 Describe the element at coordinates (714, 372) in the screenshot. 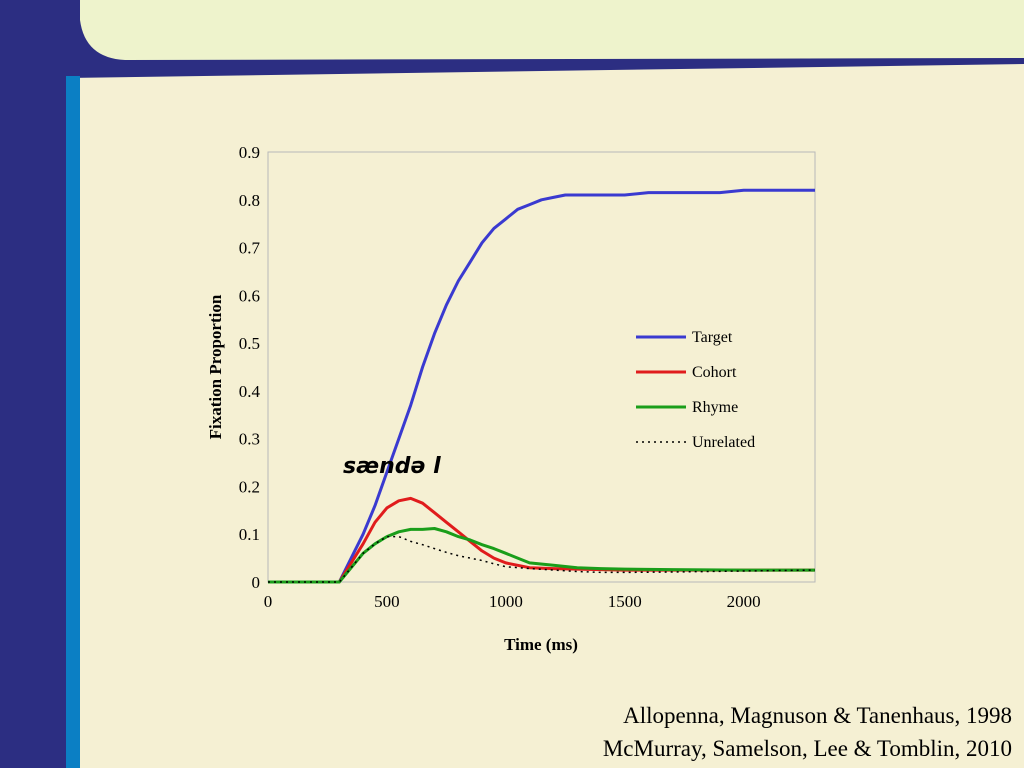

I see `legend-label-cohort: Cohort` at that location.